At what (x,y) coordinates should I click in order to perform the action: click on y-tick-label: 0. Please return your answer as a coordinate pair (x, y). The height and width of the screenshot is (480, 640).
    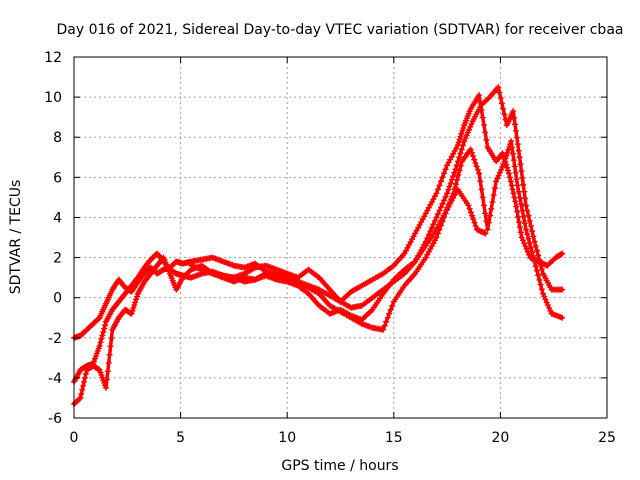
    Looking at the image, I should click on (57, 299).